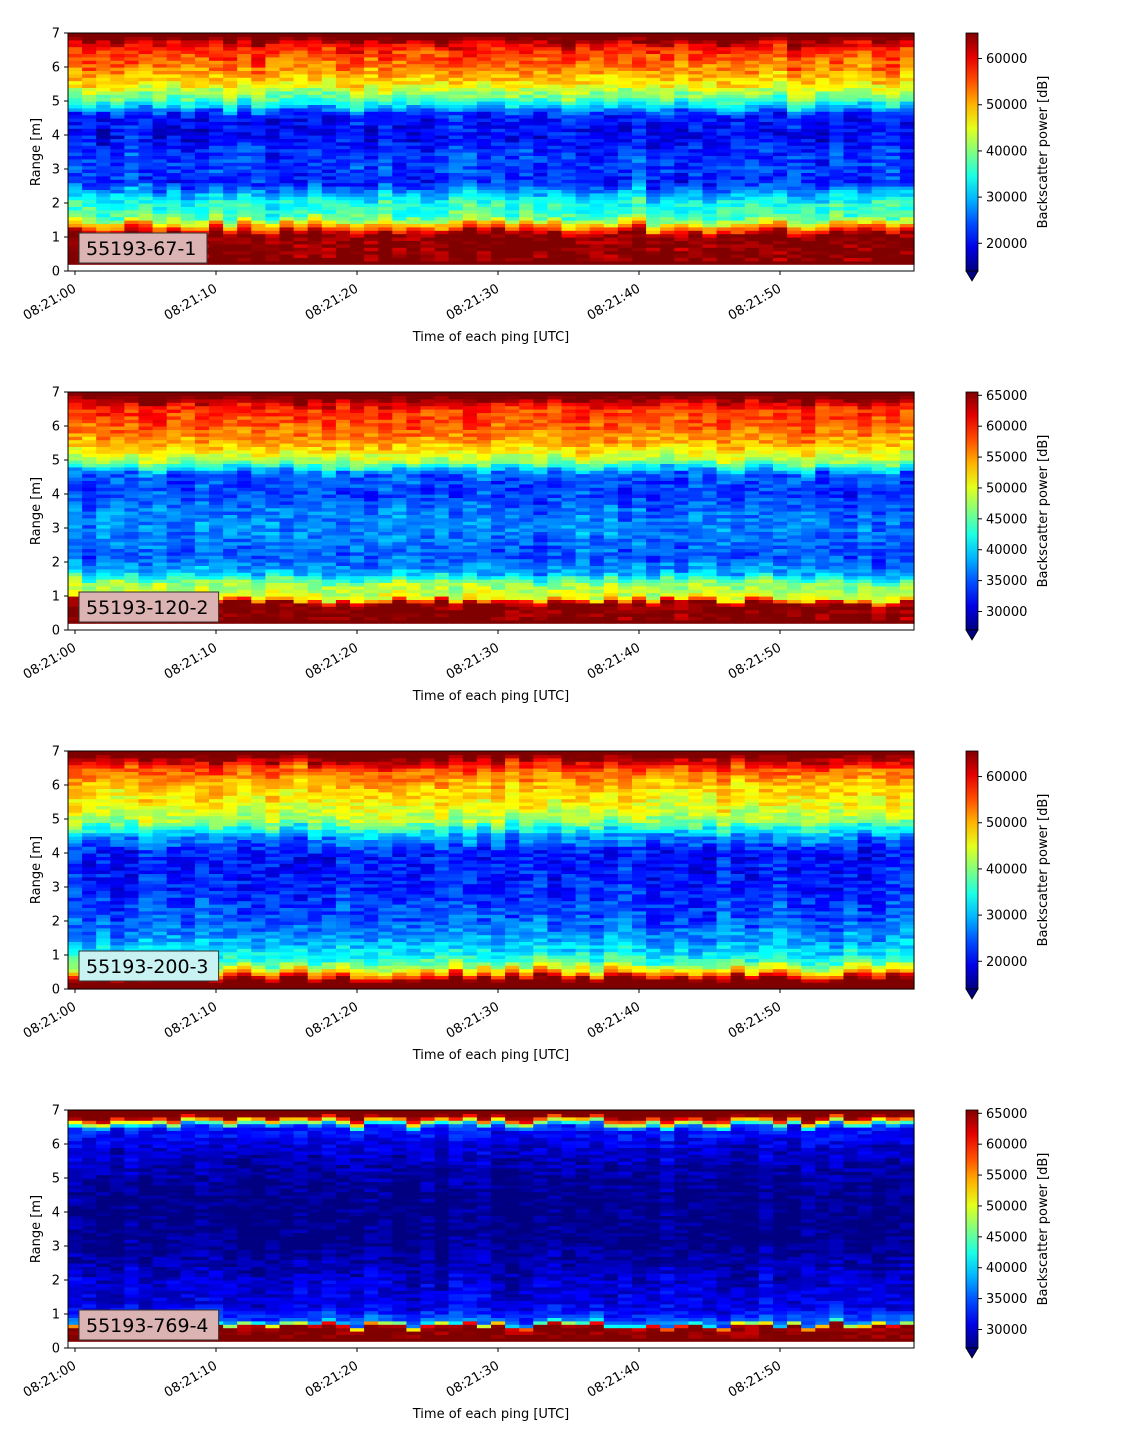 This screenshot has width=1140, height=1440. Describe the element at coordinates (972, 276) in the screenshot. I see `colorbar-extend-min` at that location.